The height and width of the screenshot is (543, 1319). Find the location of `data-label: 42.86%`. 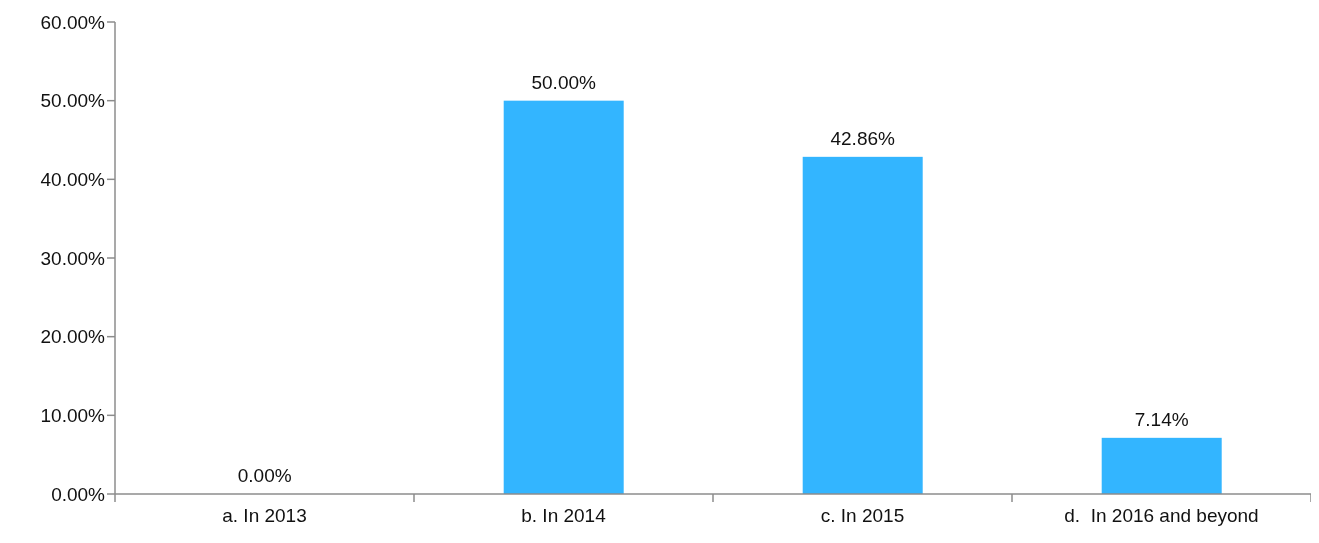

data-label: 42.86% is located at coordinates (863, 138).